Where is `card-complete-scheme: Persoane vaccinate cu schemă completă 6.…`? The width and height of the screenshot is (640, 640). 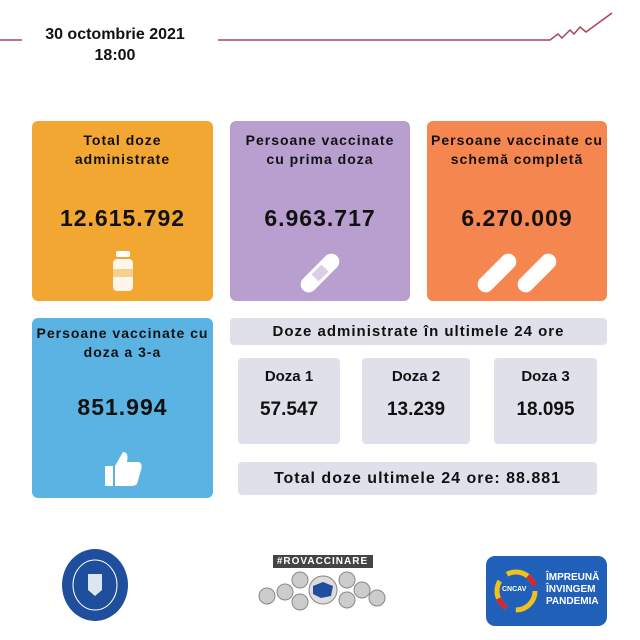
card-complete-scheme: Persoane vaccinate cu schemă completă 6.… is located at coordinates (517, 211).